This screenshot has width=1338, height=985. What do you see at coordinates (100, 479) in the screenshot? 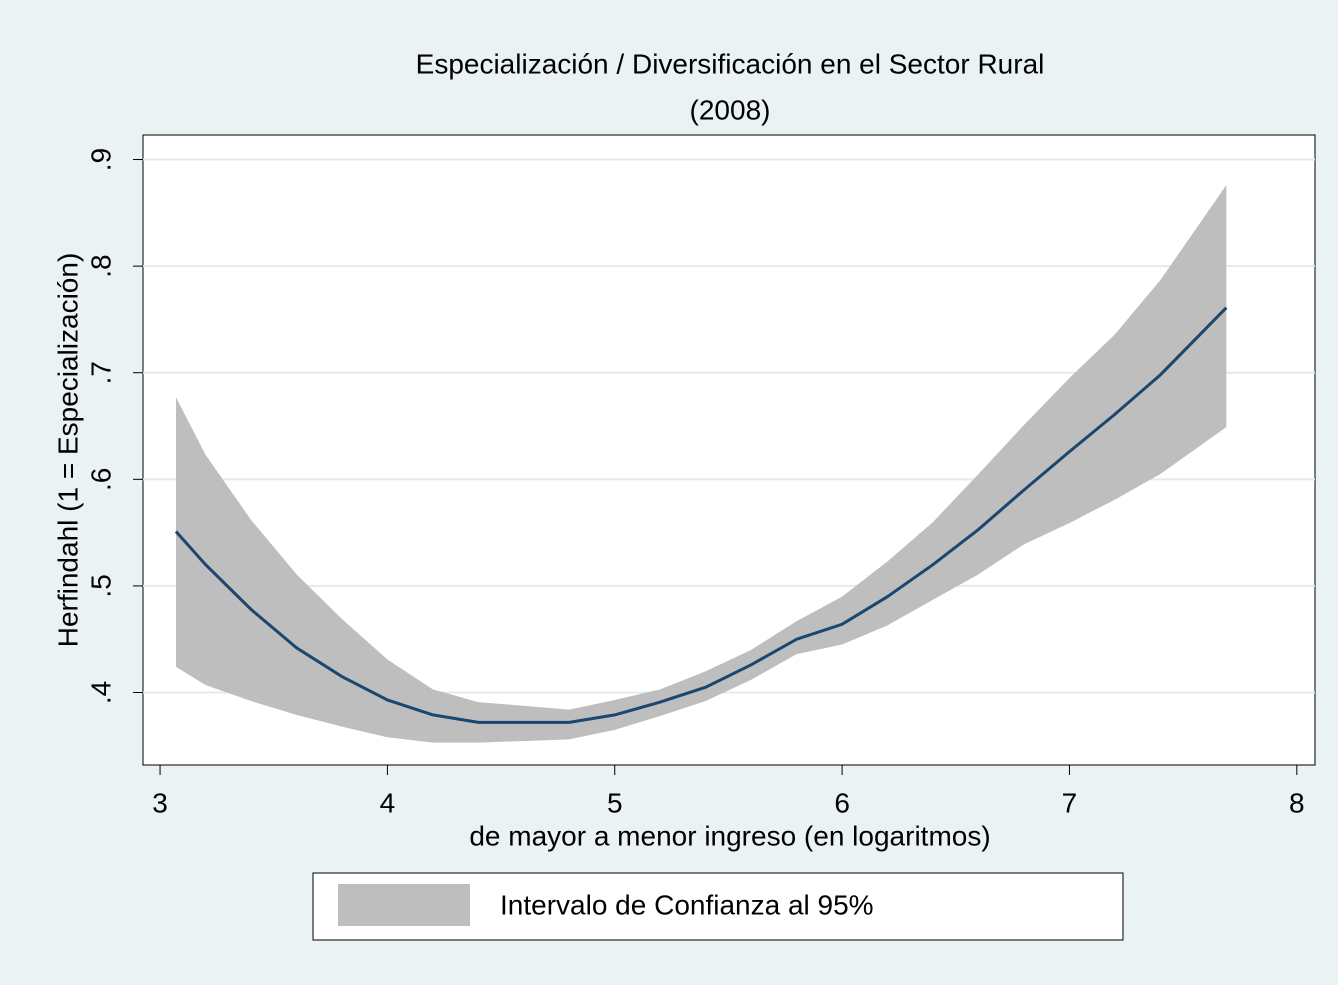
I see `y-tick-label: .6` at bounding box center [100, 479].